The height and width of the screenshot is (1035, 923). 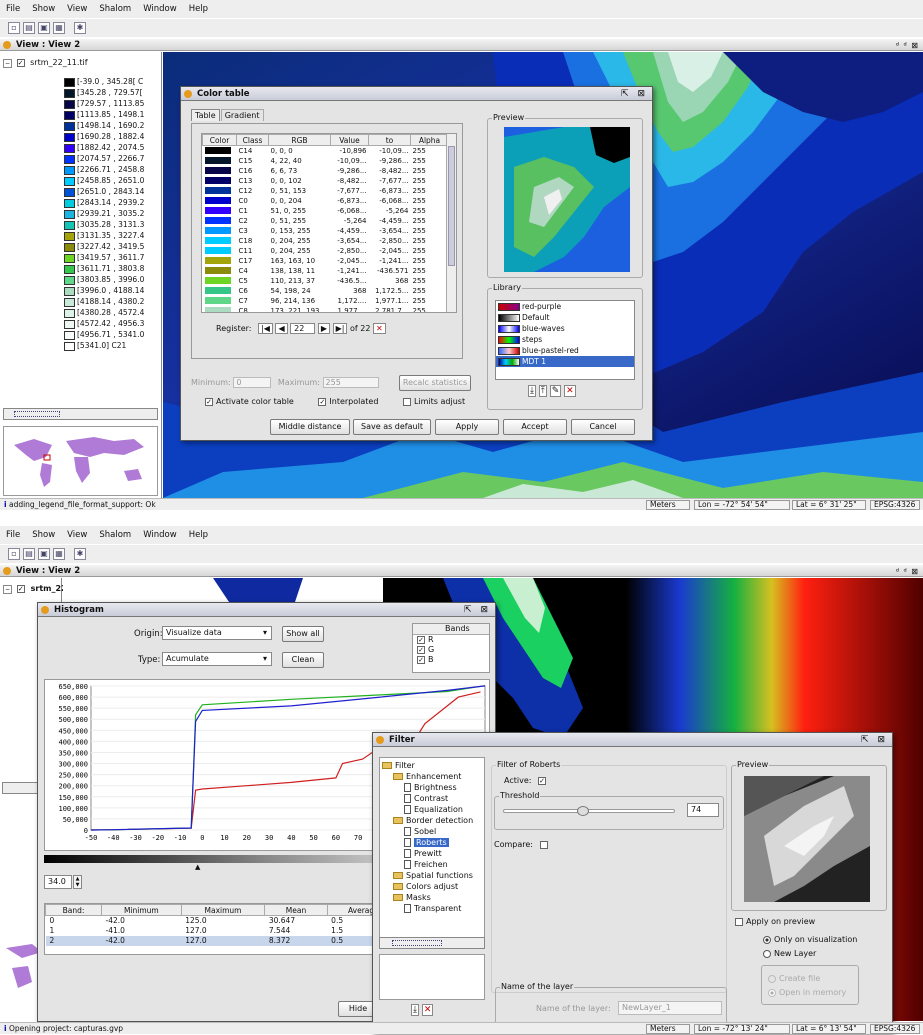 What do you see at coordinates (310, 427) in the screenshot?
I see `middle-distance-button: Middle distance` at bounding box center [310, 427].